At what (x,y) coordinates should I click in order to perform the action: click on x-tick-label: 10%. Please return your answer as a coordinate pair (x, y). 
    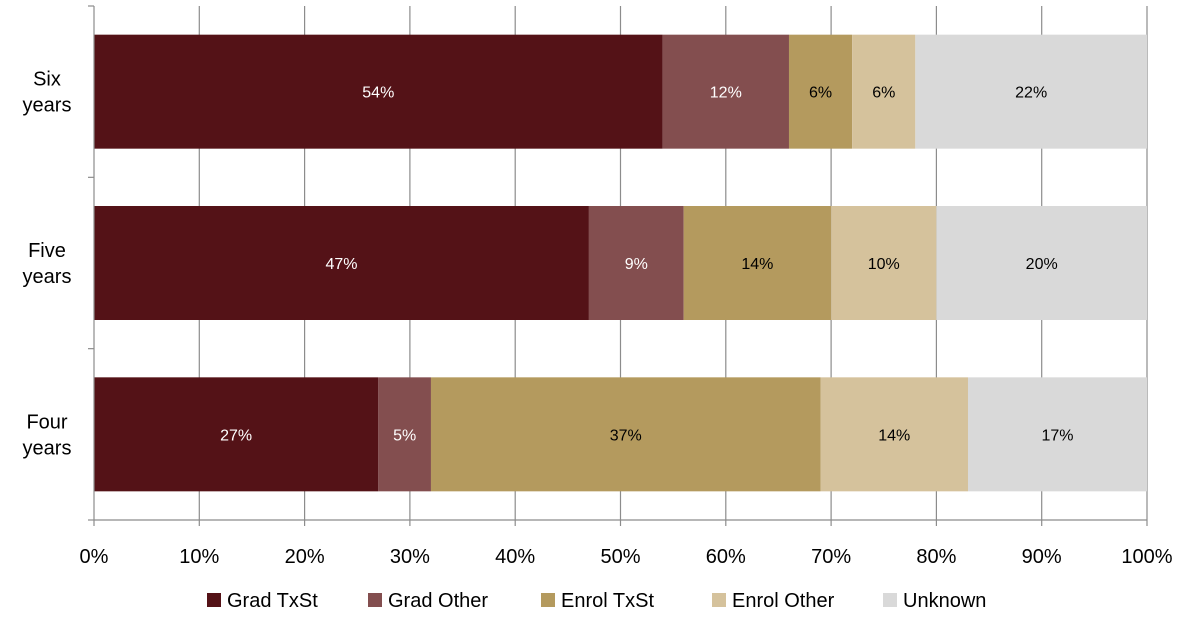
    Looking at the image, I should click on (199, 557).